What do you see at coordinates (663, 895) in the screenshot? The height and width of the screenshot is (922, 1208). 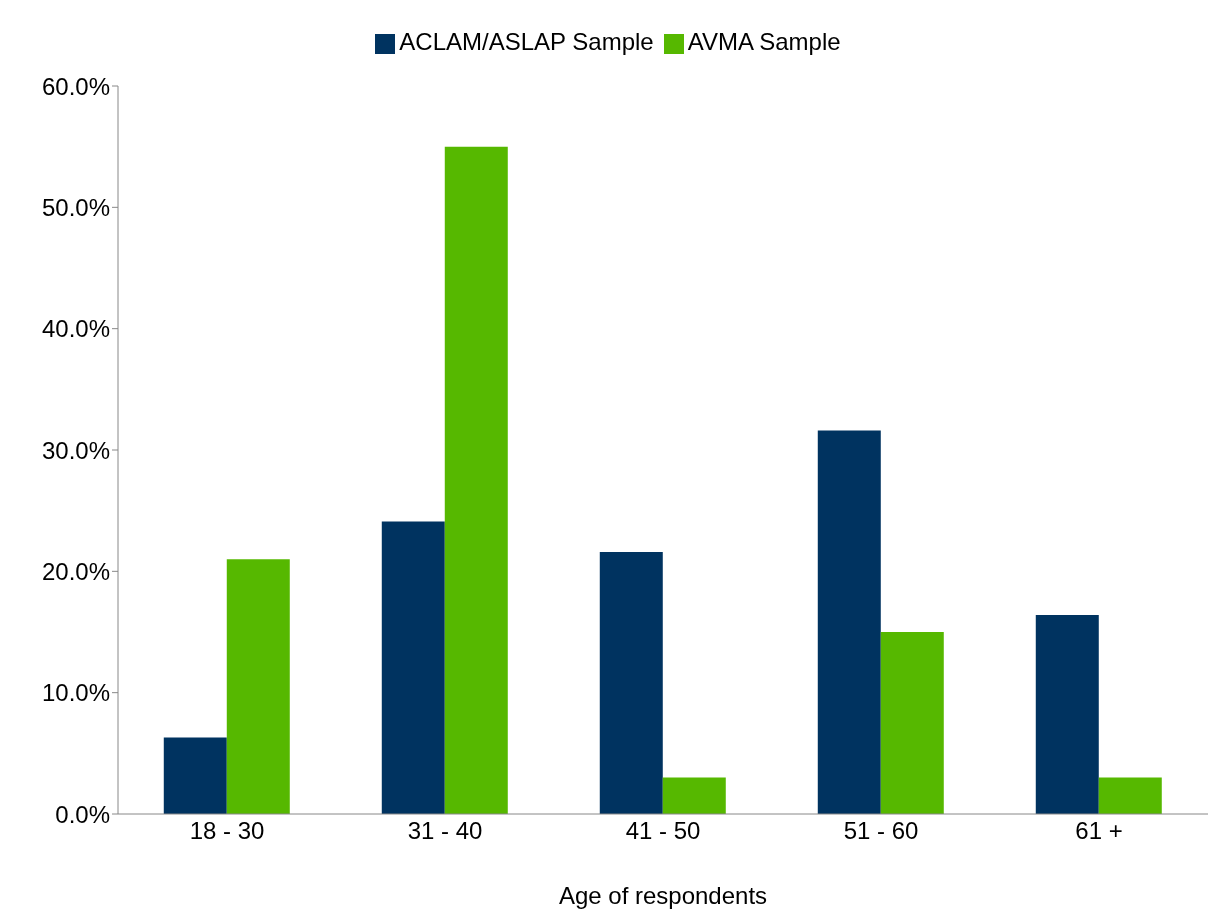 I see `x-axis-title: Age of respondents` at bounding box center [663, 895].